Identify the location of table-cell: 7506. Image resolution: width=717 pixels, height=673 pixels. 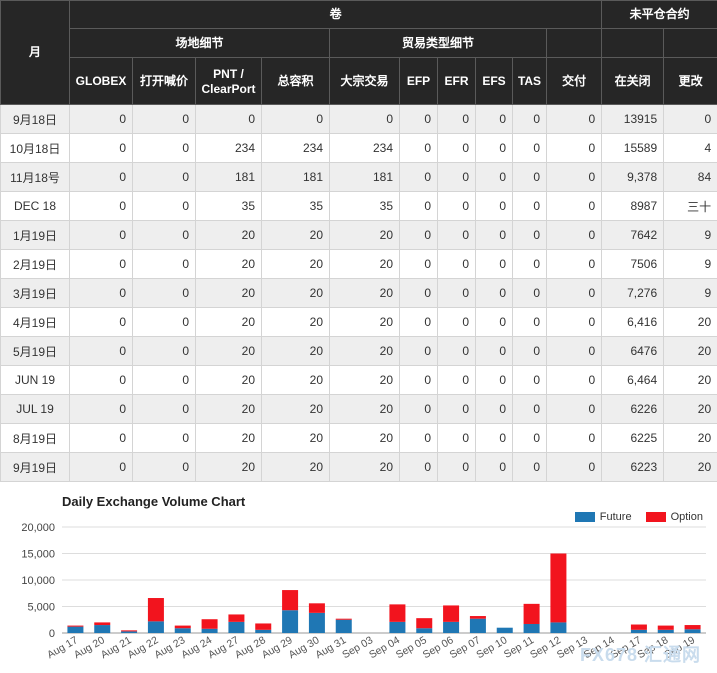
(633, 264).